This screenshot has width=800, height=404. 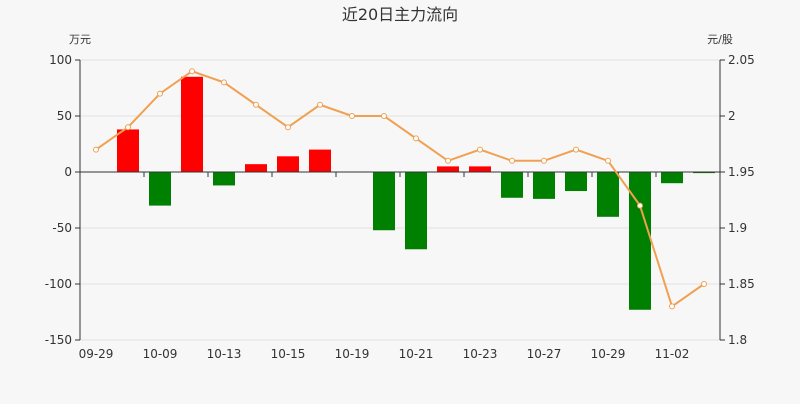 I want to click on left-tick-label: 0, so click(x=68, y=172).